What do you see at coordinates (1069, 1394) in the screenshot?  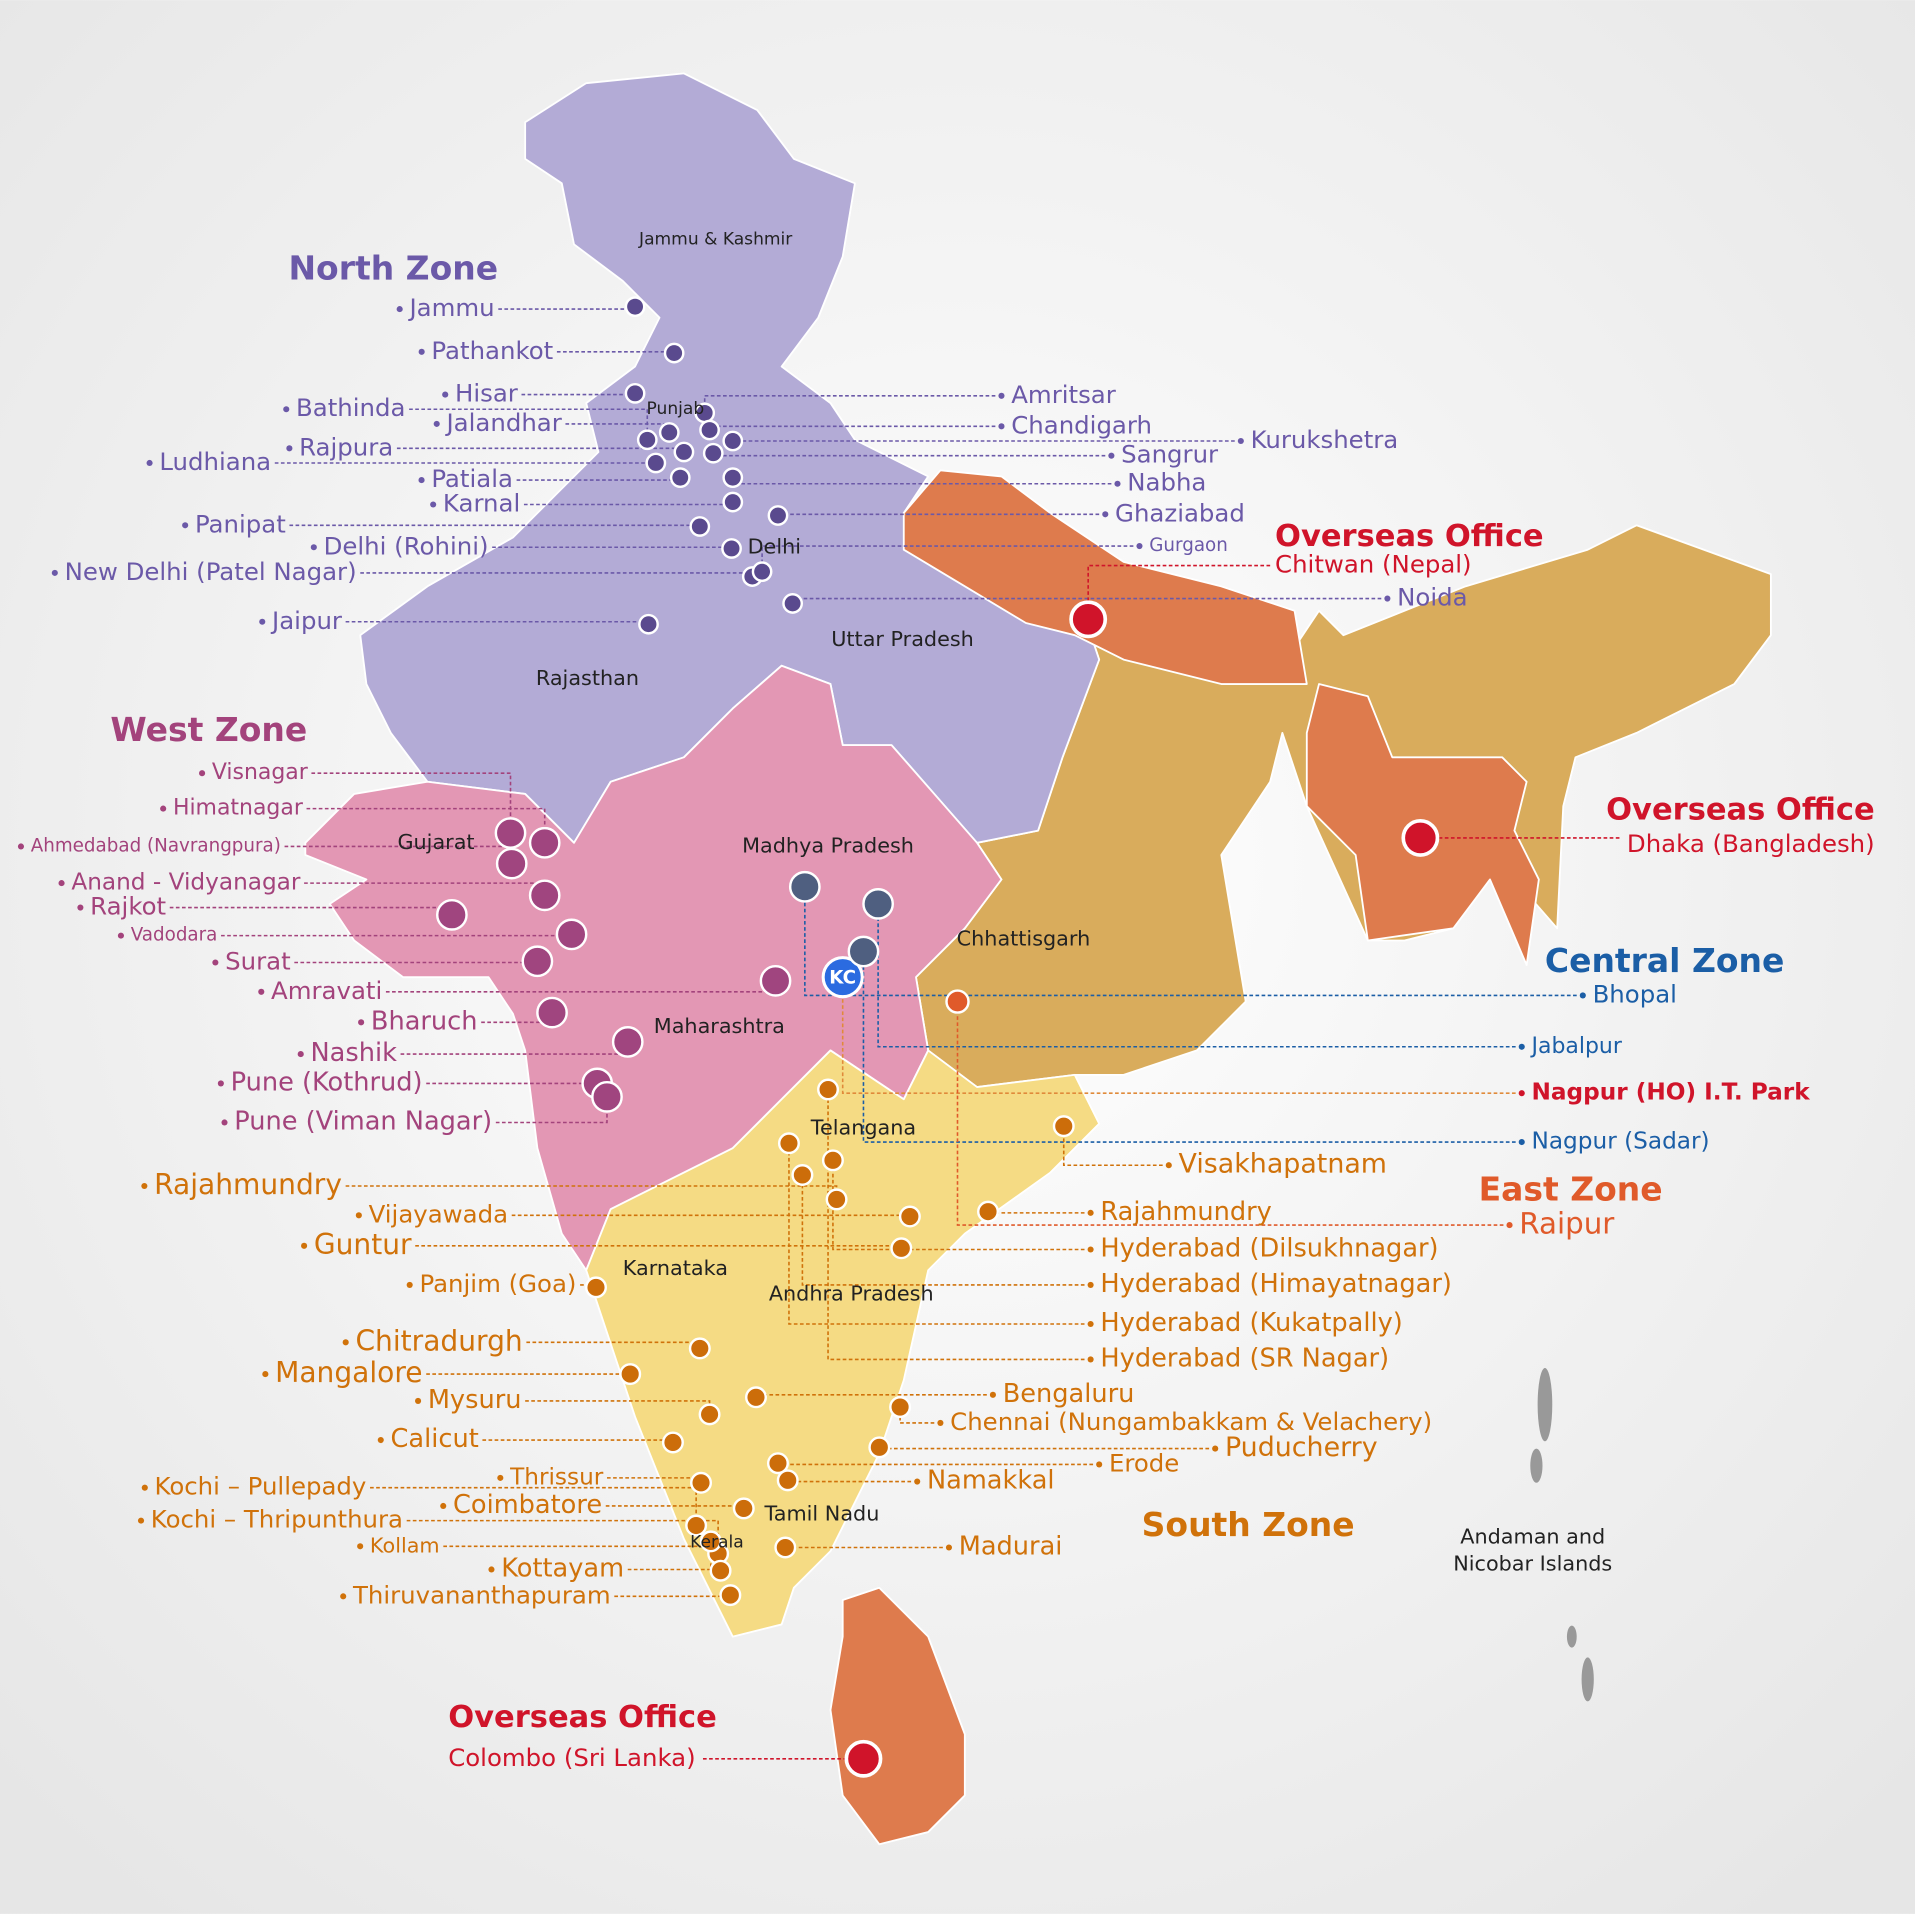 I see `office-label: Bengaluru` at bounding box center [1069, 1394].